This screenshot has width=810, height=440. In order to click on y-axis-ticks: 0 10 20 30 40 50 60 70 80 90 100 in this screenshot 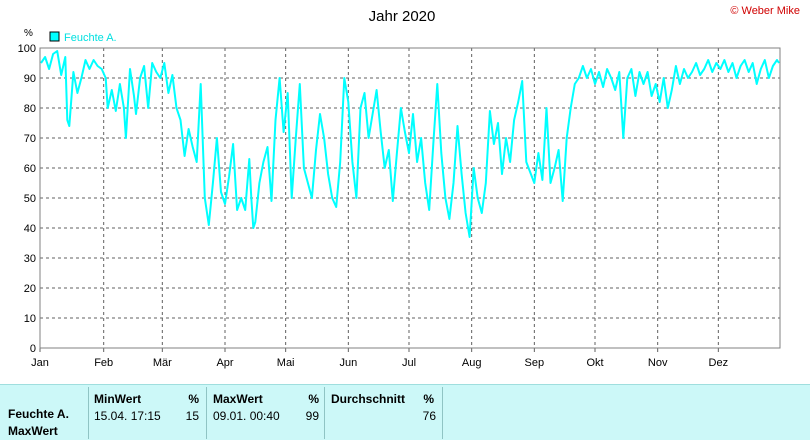, I will do `click(27, 199)`.